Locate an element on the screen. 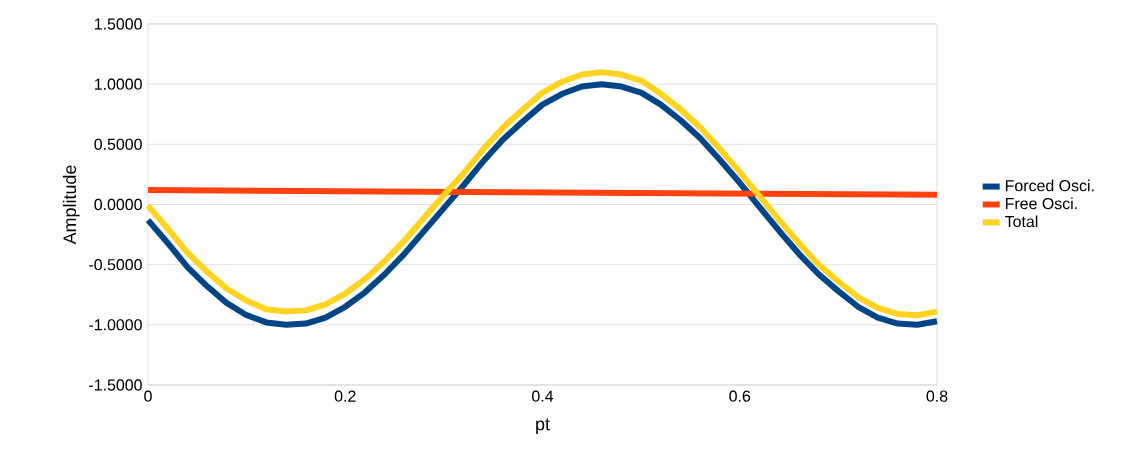 The height and width of the screenshot is (473, 1141). y-tick-label: -1.0000 is located at coordinates (115, 325).